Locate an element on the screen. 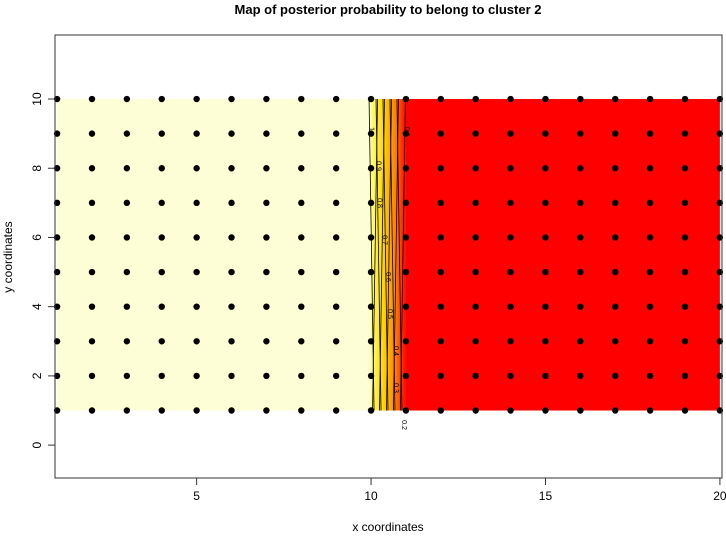 The height and width of the screenshot is (539, 726). contour-label: 0.5 is located at coordinates (389, 314).